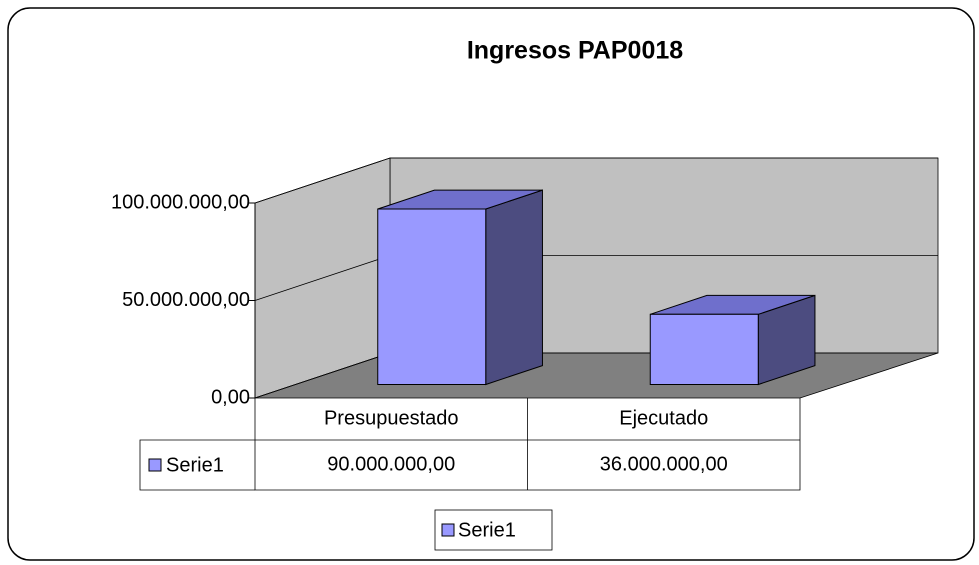  I want to click on data-table-value: 90.000.000,00, so click(391, 464).